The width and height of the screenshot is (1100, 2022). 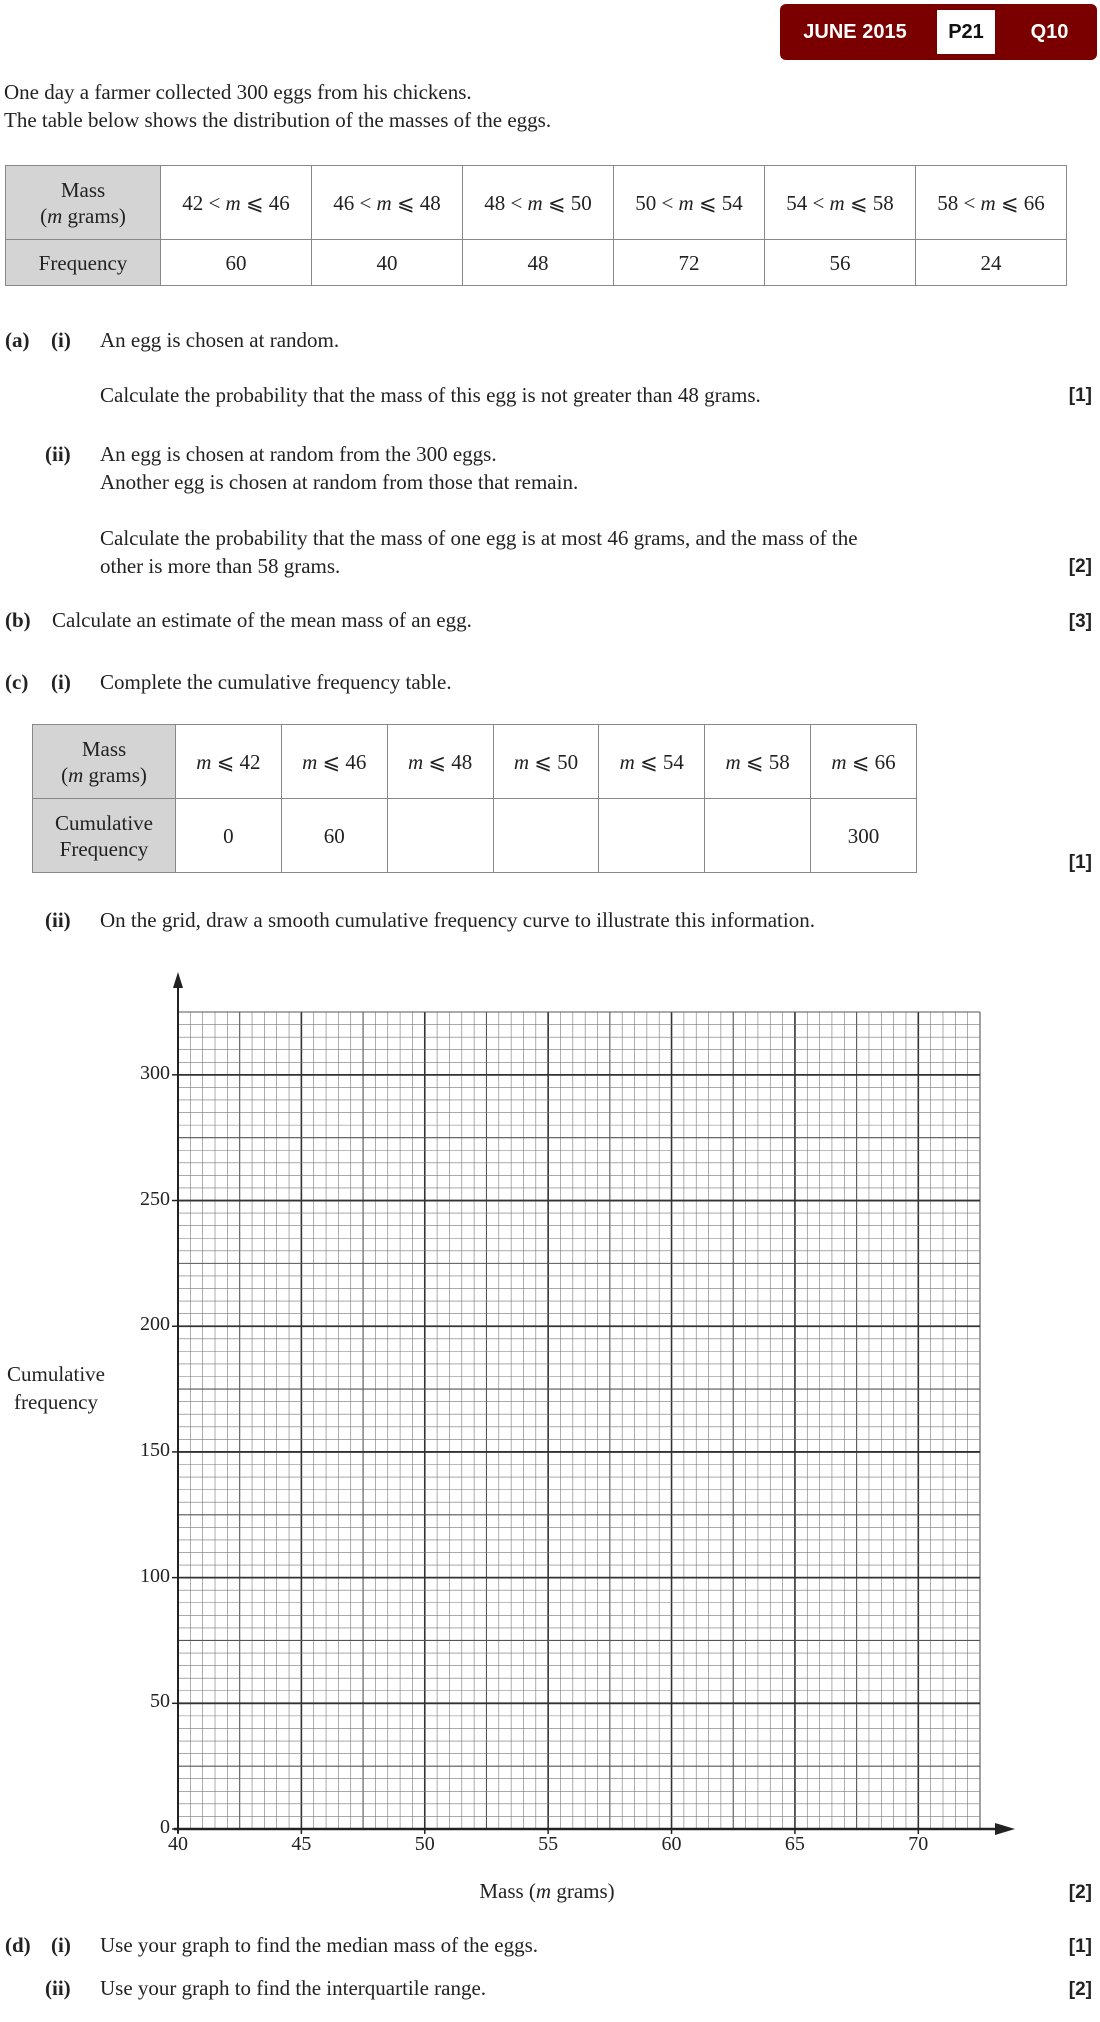 What do you see at coordinates (863, 761) in the screenshot?
I see `bound-cell: m ⩽ 66` at bounding box center [863, 761].